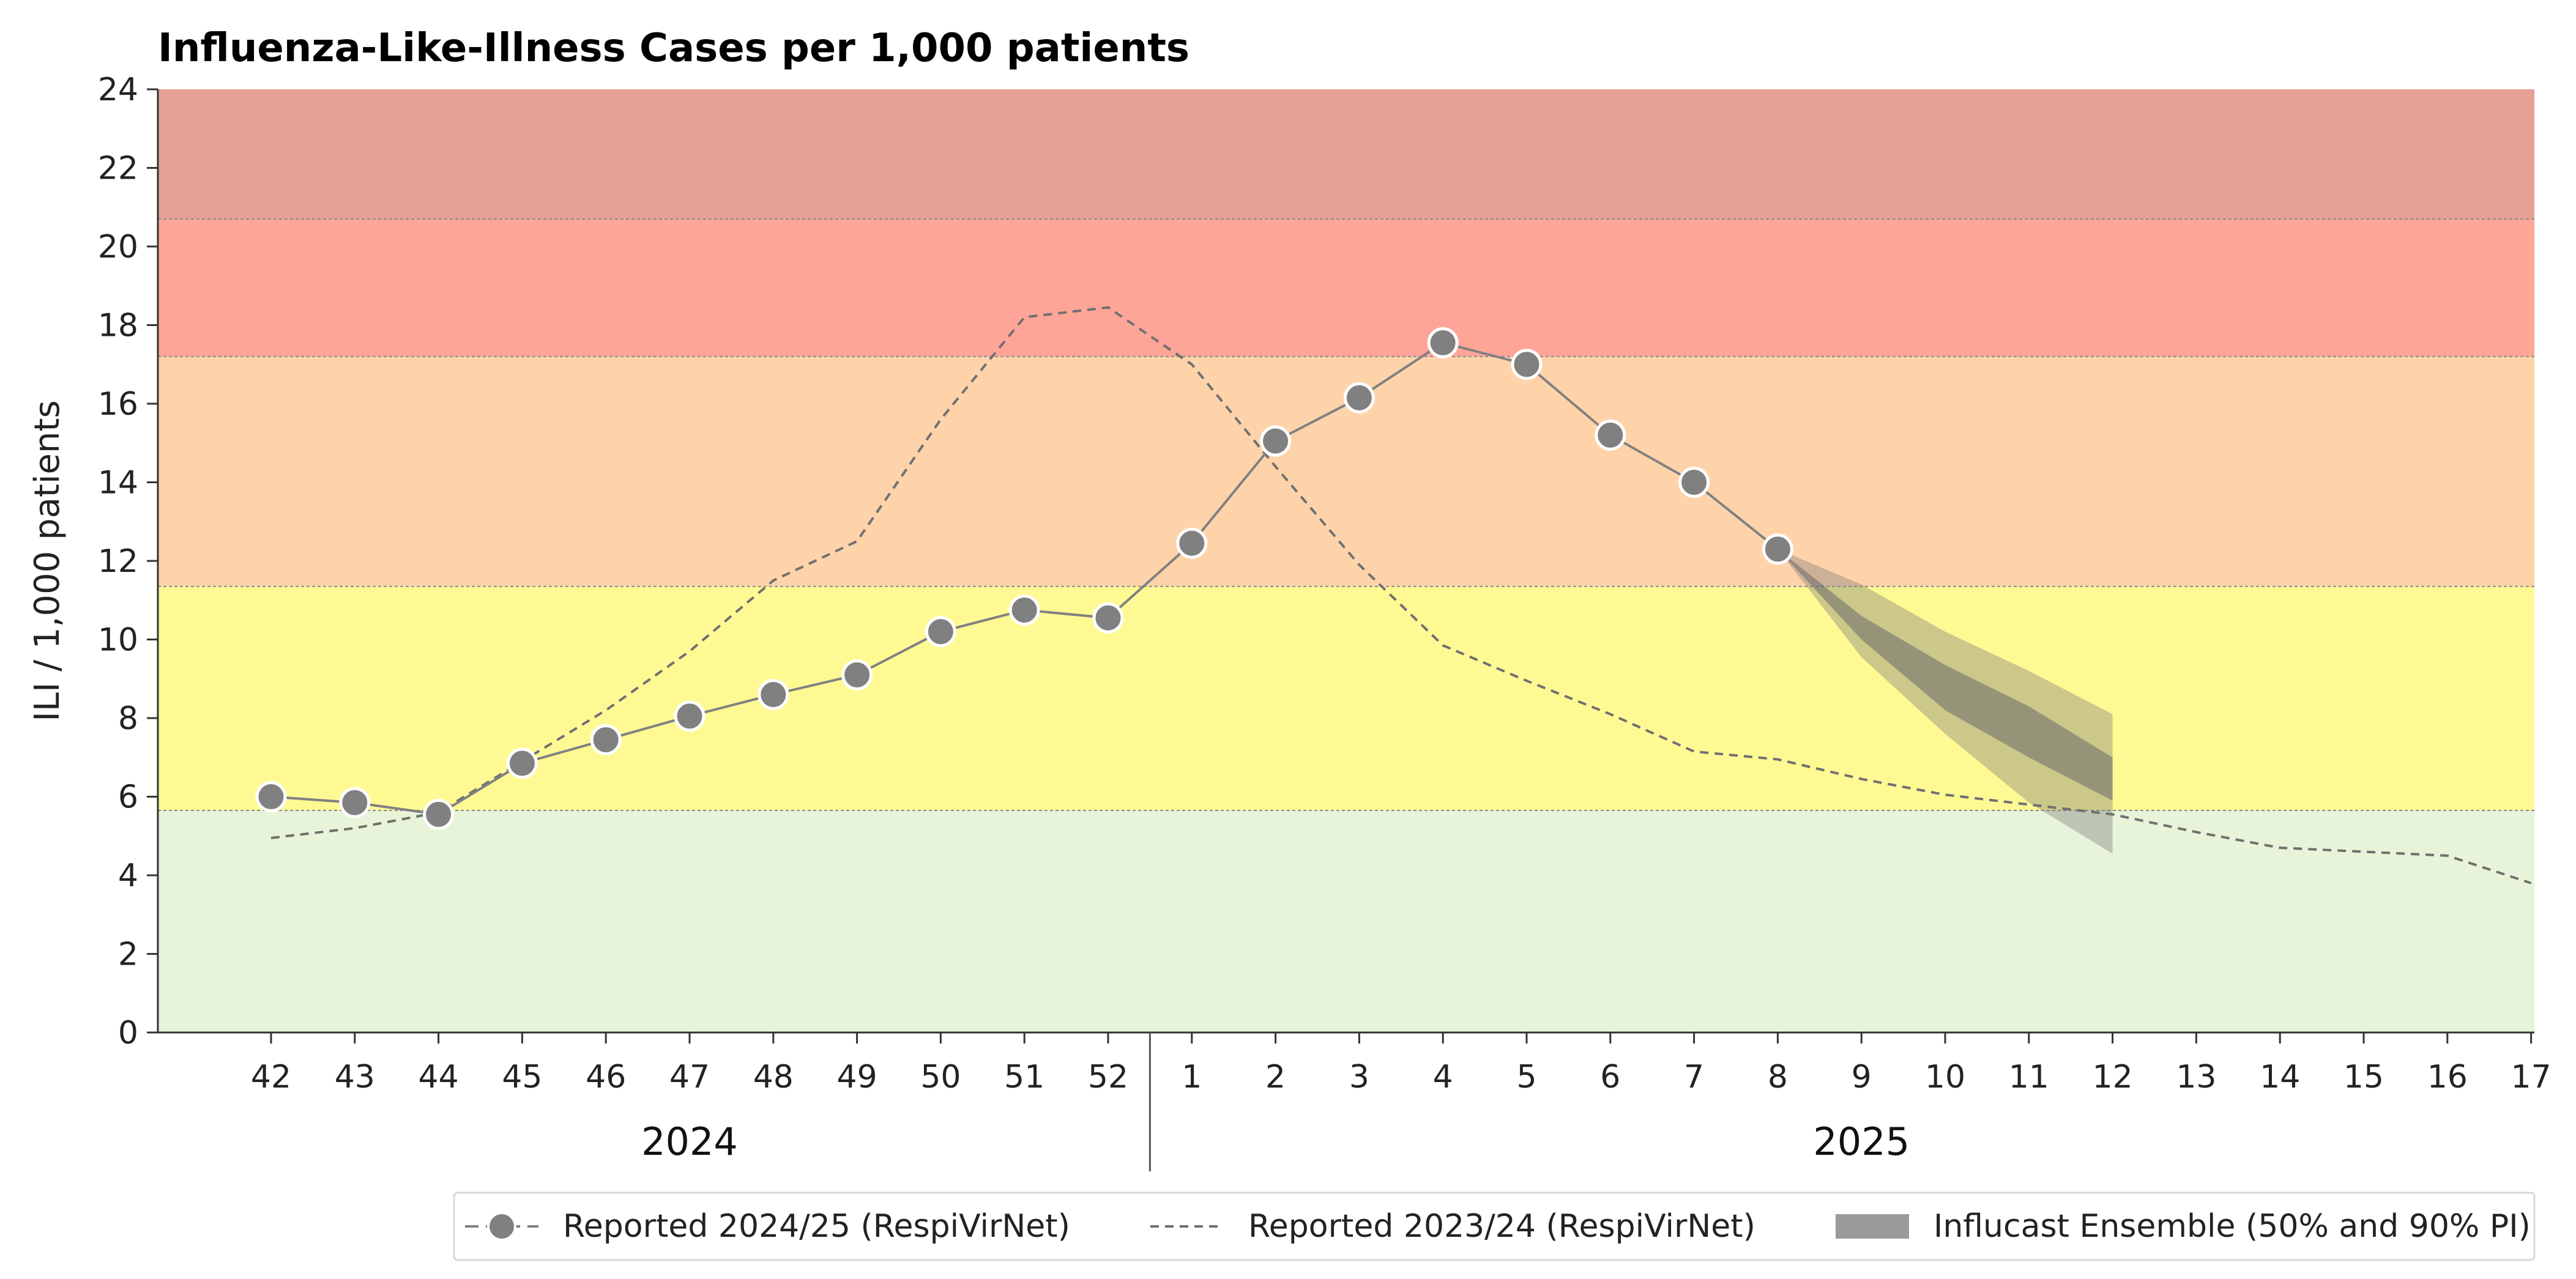 This screenshot has height=1279, width=2576. Describe the element at coordinates (1872, 1226) in the screenshot. I see `legend-swatch-ensemble` at that location.